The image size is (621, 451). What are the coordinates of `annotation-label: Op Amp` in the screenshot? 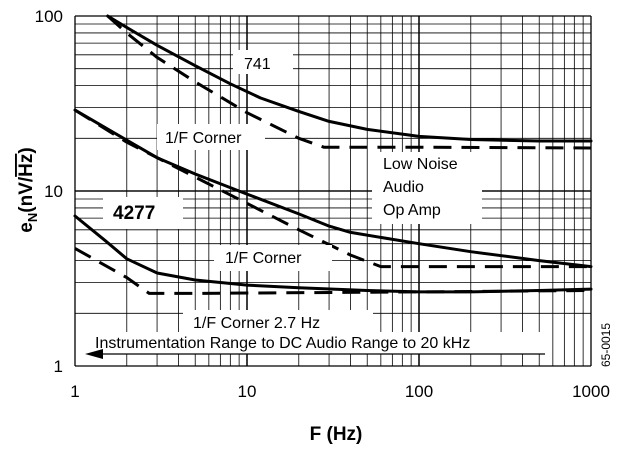 It's located at (412, 210).